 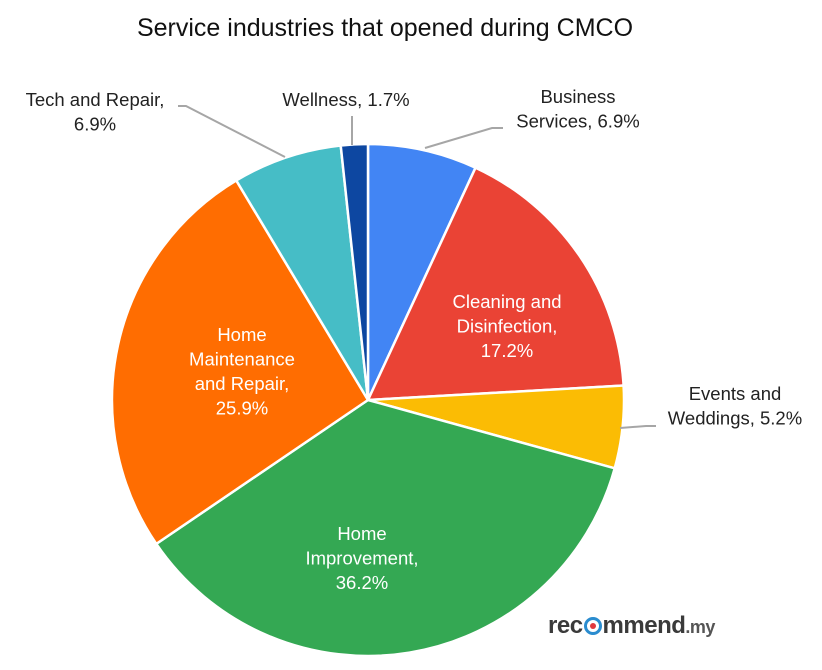 What do you see at coordinates (95, 124) in the screenshot?
I see `slice-label-line: 6.9%` at bounding box center [95, 124].